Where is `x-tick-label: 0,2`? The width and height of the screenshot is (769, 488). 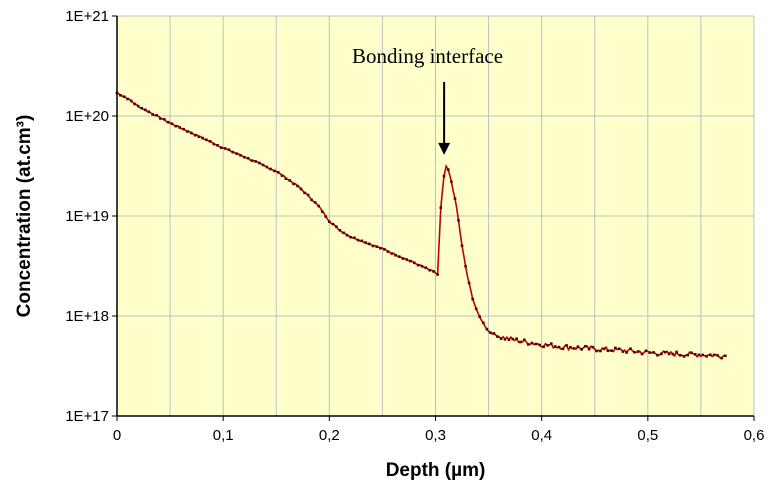 x-tick-label: 0,2 is located at coordinates (329, 435).